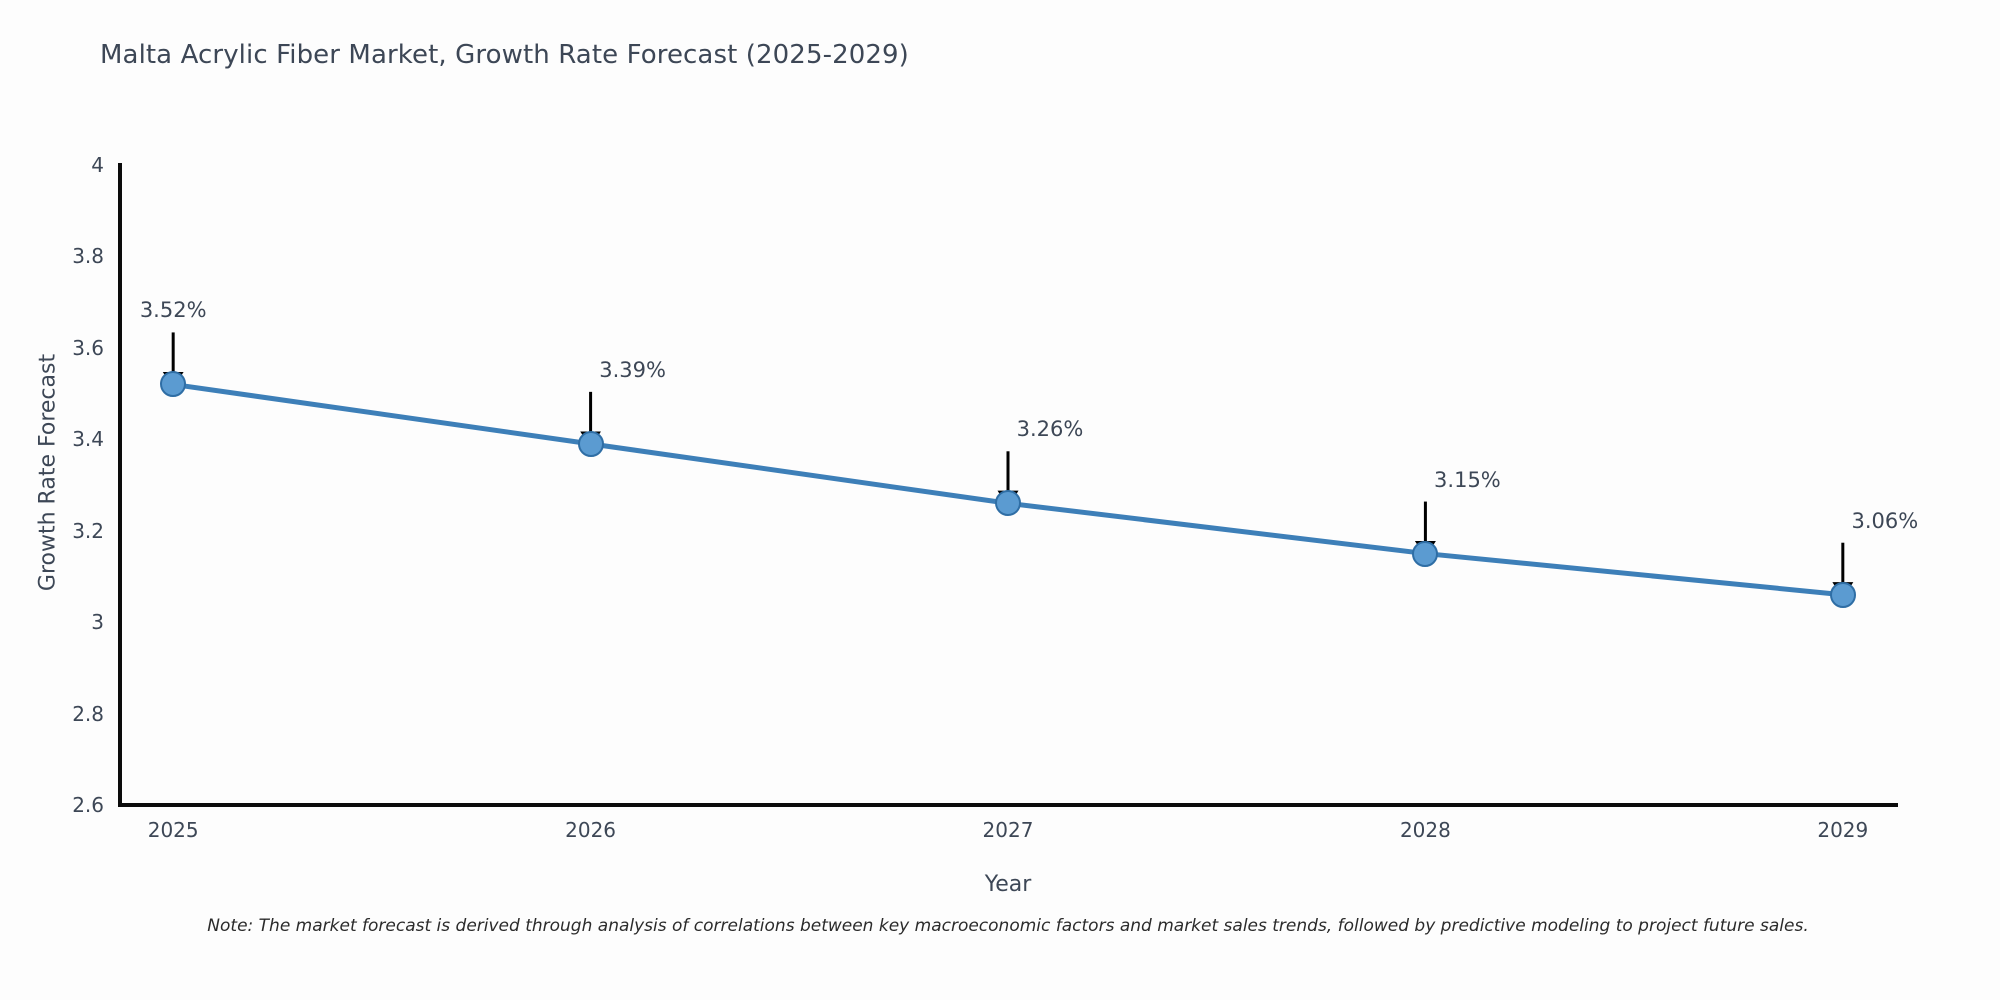 The height and width of the screenshot is (1000, 2000). What do you see at coordinates (88, 713) in the screenshot?
I see `y-axis-tick-label: 2.8` at bounding box center [88, 713].